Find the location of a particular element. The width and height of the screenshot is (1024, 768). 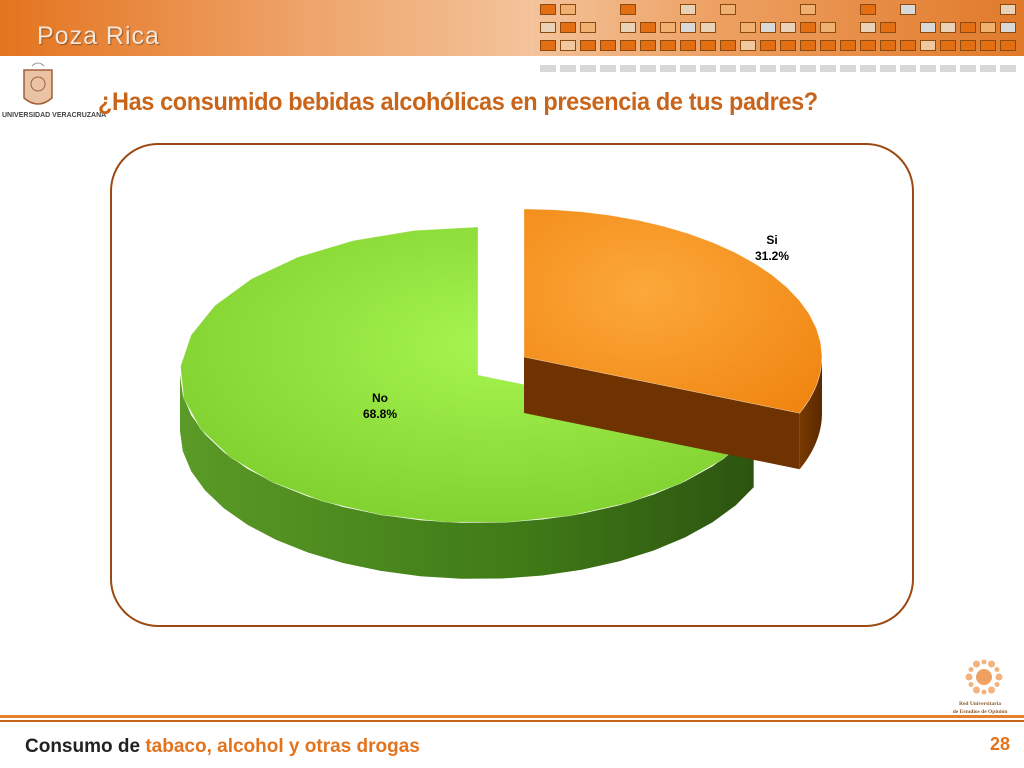

svg-text: de Estudios de Opinión is located at coordinates (980, 712).